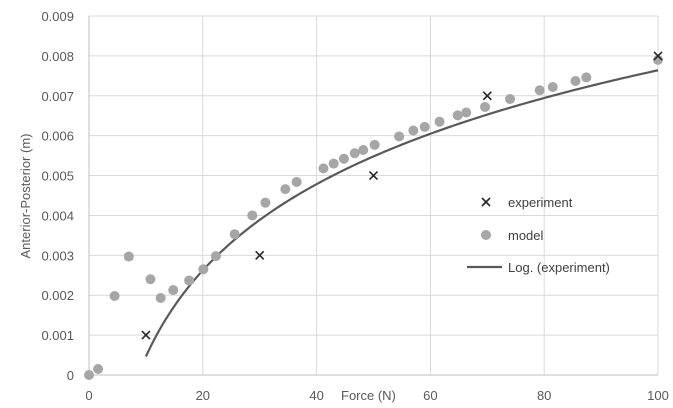 The height and width of the screenshot is (408, 673). I want to click on y-tick-label: 0.008, so click(57, 56).